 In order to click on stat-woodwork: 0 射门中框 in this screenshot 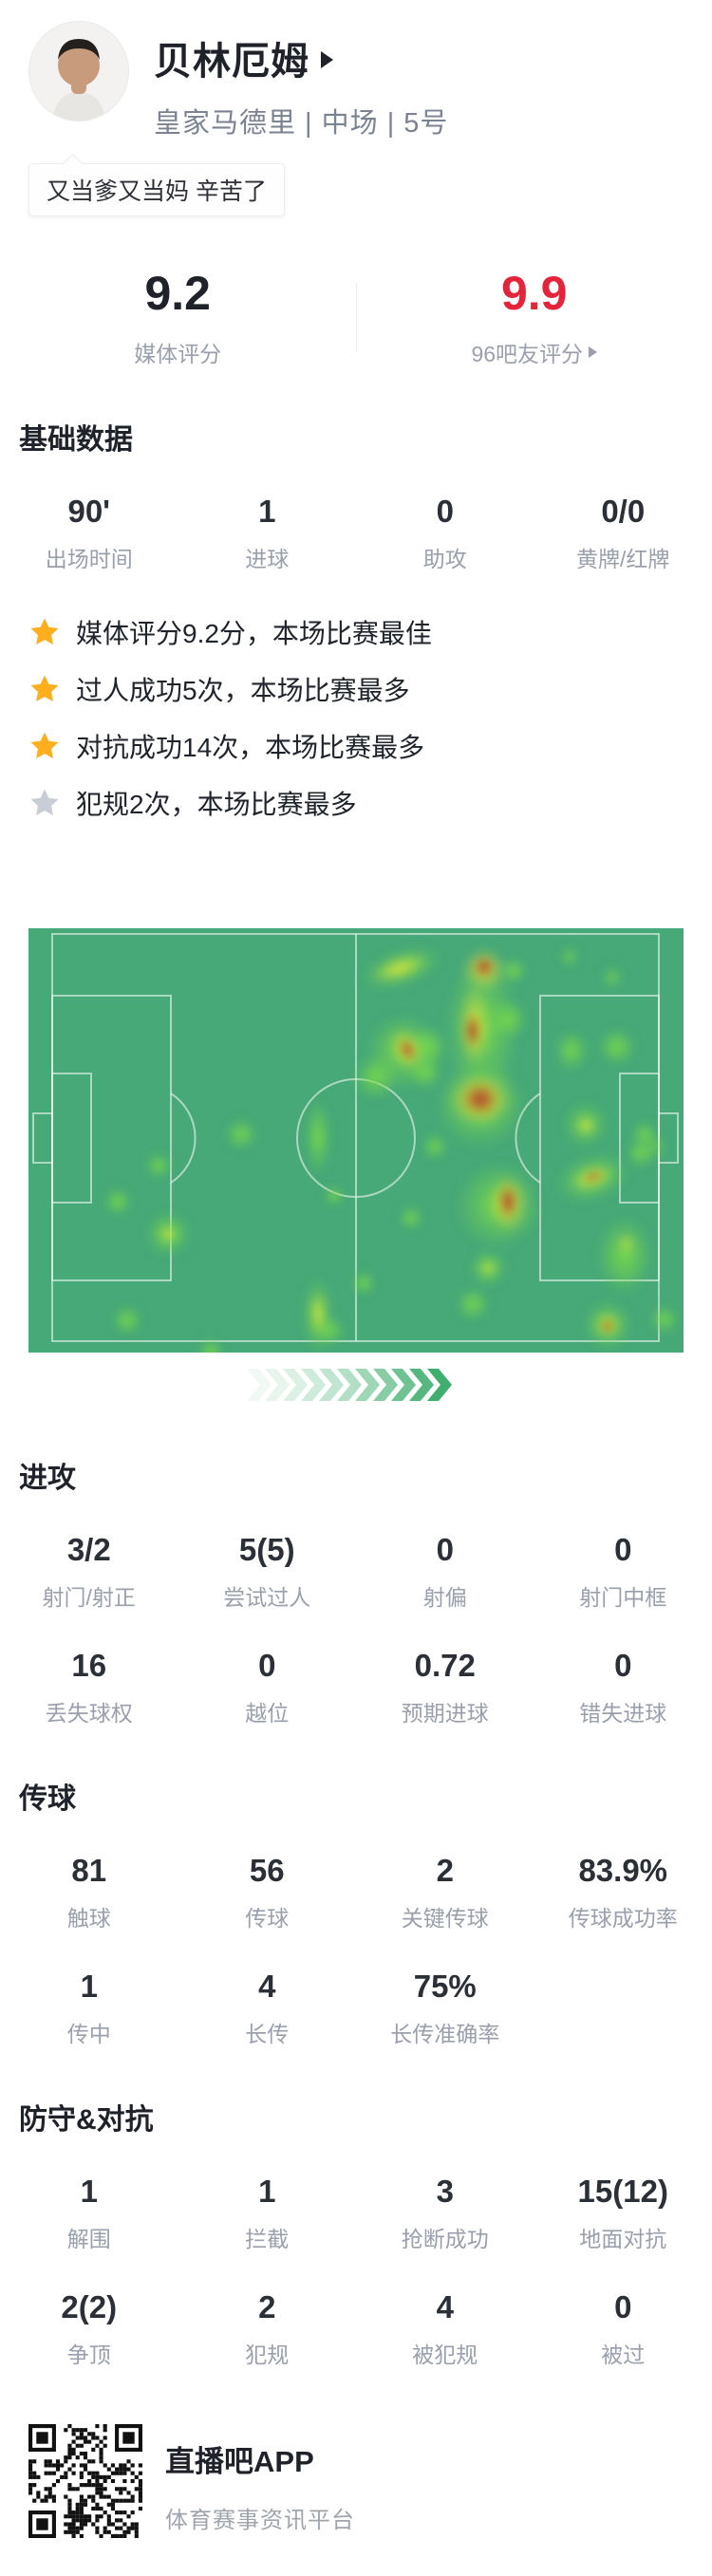, I will do `click(623, 1572)`.